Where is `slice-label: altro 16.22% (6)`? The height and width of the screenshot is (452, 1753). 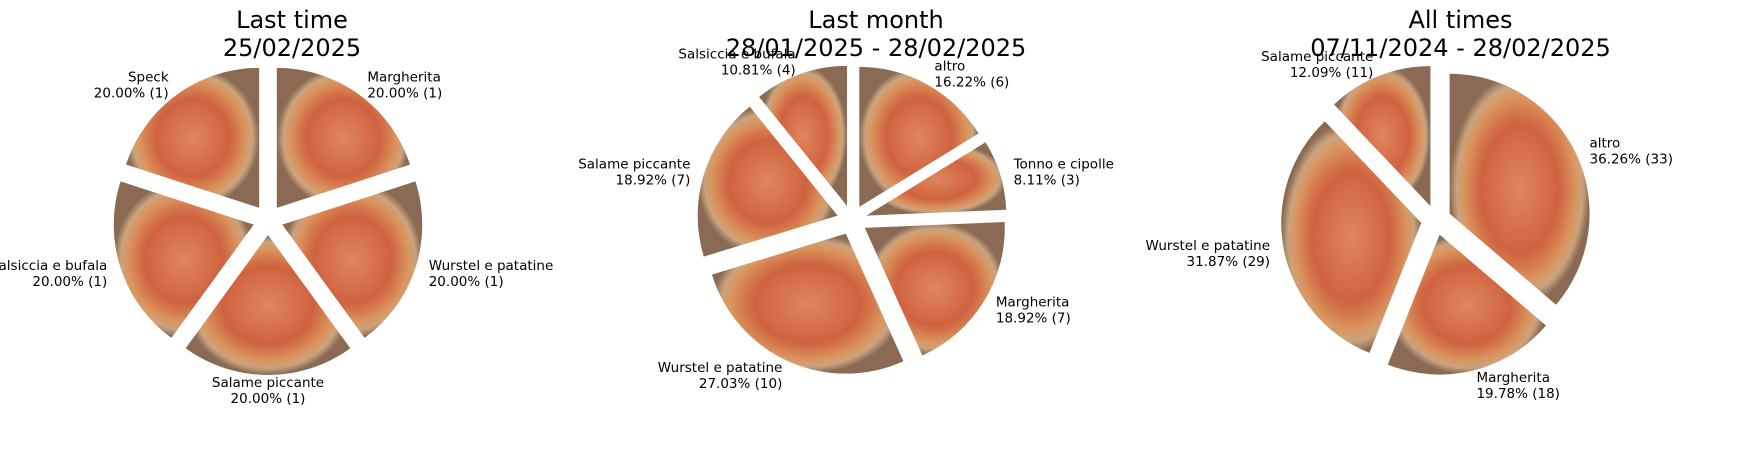
slice-label: altro 16.22% (6) is located at coordinates (971, 74).